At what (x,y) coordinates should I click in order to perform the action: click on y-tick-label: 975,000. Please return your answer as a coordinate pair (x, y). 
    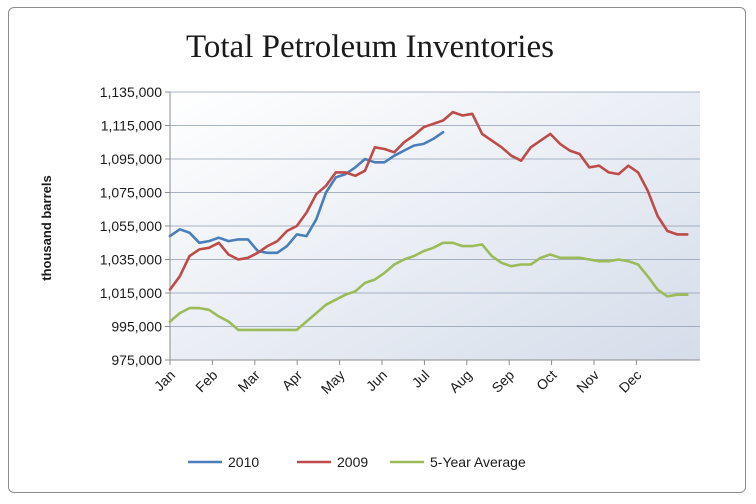
    Looking at the image, I should click on (136, 360).